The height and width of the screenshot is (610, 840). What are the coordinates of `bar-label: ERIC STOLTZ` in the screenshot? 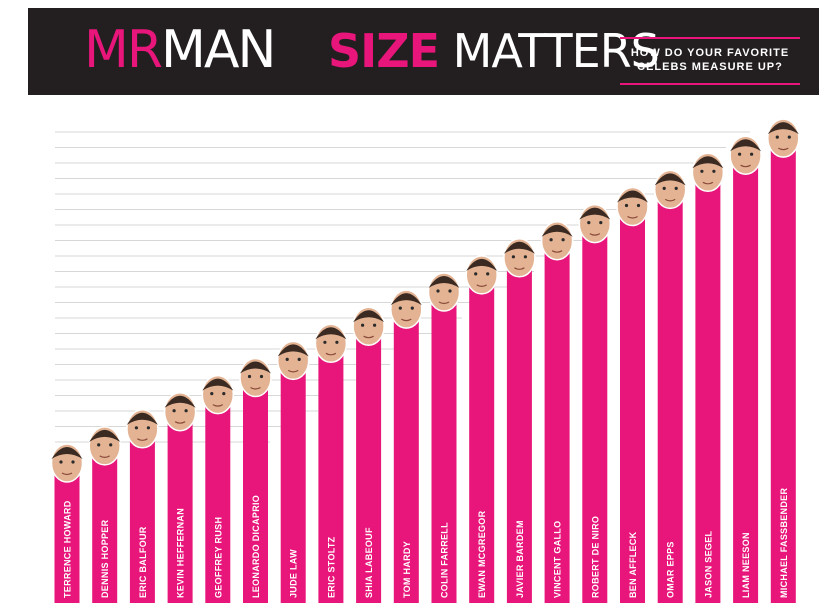 It's located at (331, 567).